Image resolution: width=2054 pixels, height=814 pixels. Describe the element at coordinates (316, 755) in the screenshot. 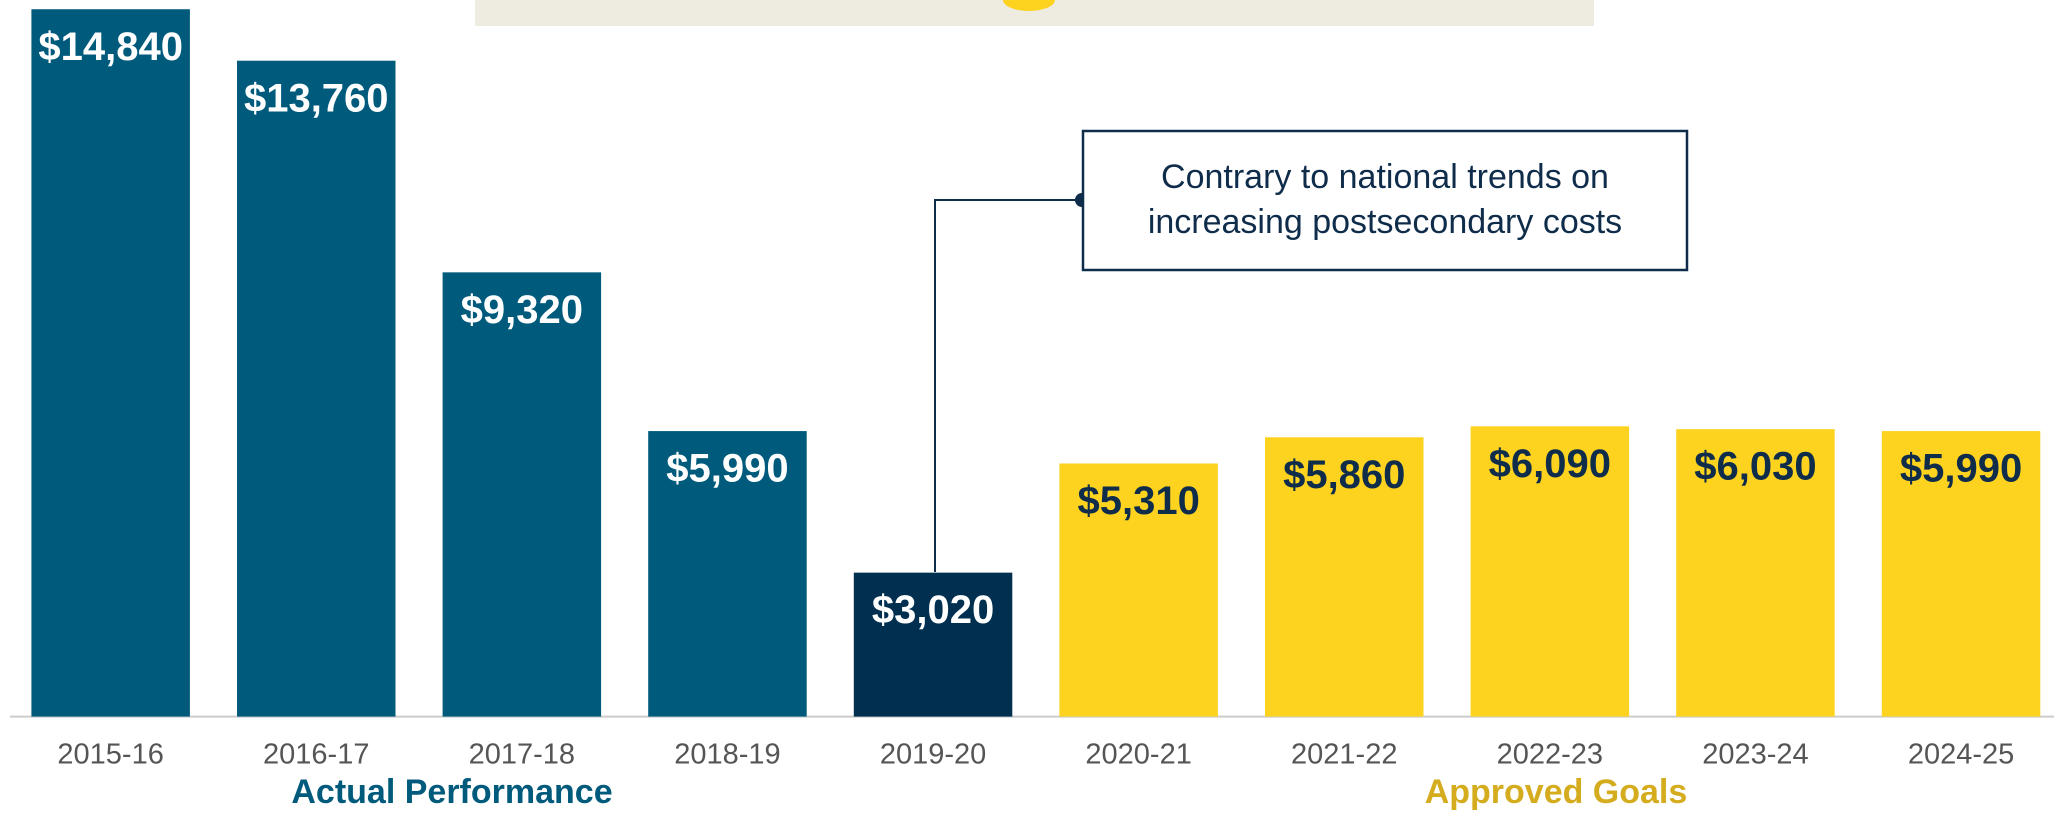

I see `x-tick-label: 2016-17` at that location.